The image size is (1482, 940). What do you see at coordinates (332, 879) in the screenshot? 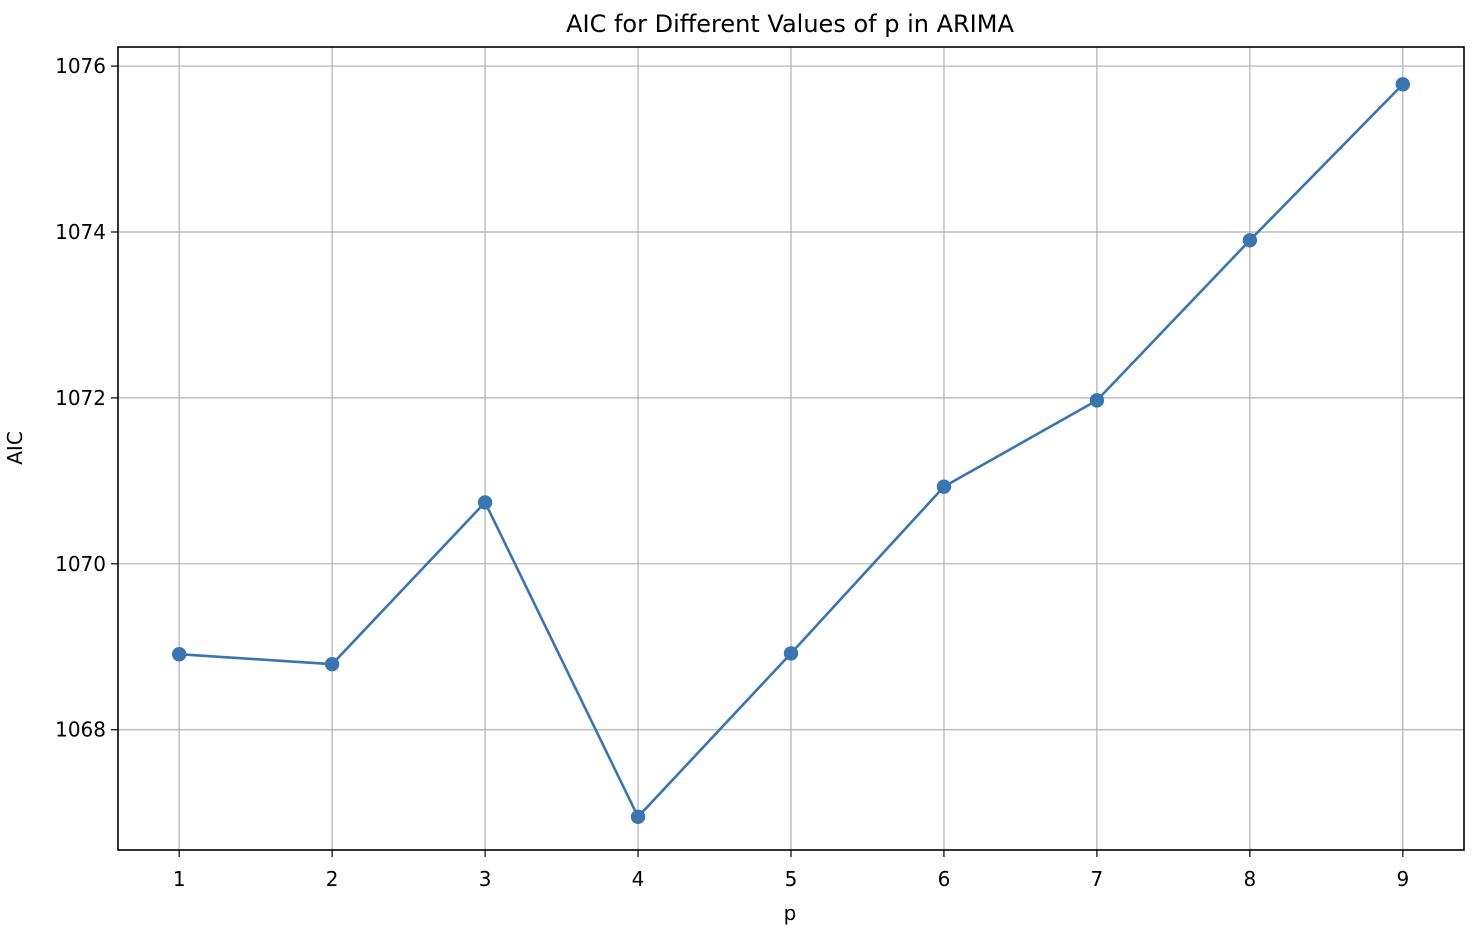
I see `x-tick-label: 2` at bounding box center [332, 879].